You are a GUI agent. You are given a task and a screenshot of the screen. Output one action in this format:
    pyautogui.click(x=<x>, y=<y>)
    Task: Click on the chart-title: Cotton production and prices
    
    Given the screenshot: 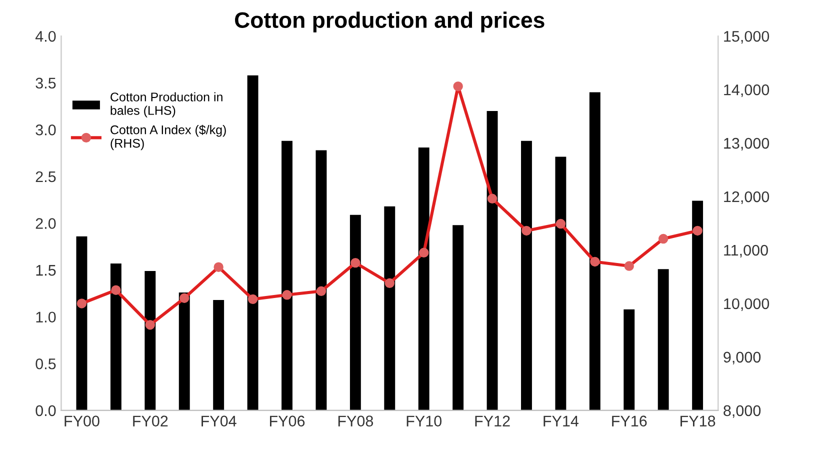 What is the action you would take?
    pyautogui.click(x=389, y=22)
    